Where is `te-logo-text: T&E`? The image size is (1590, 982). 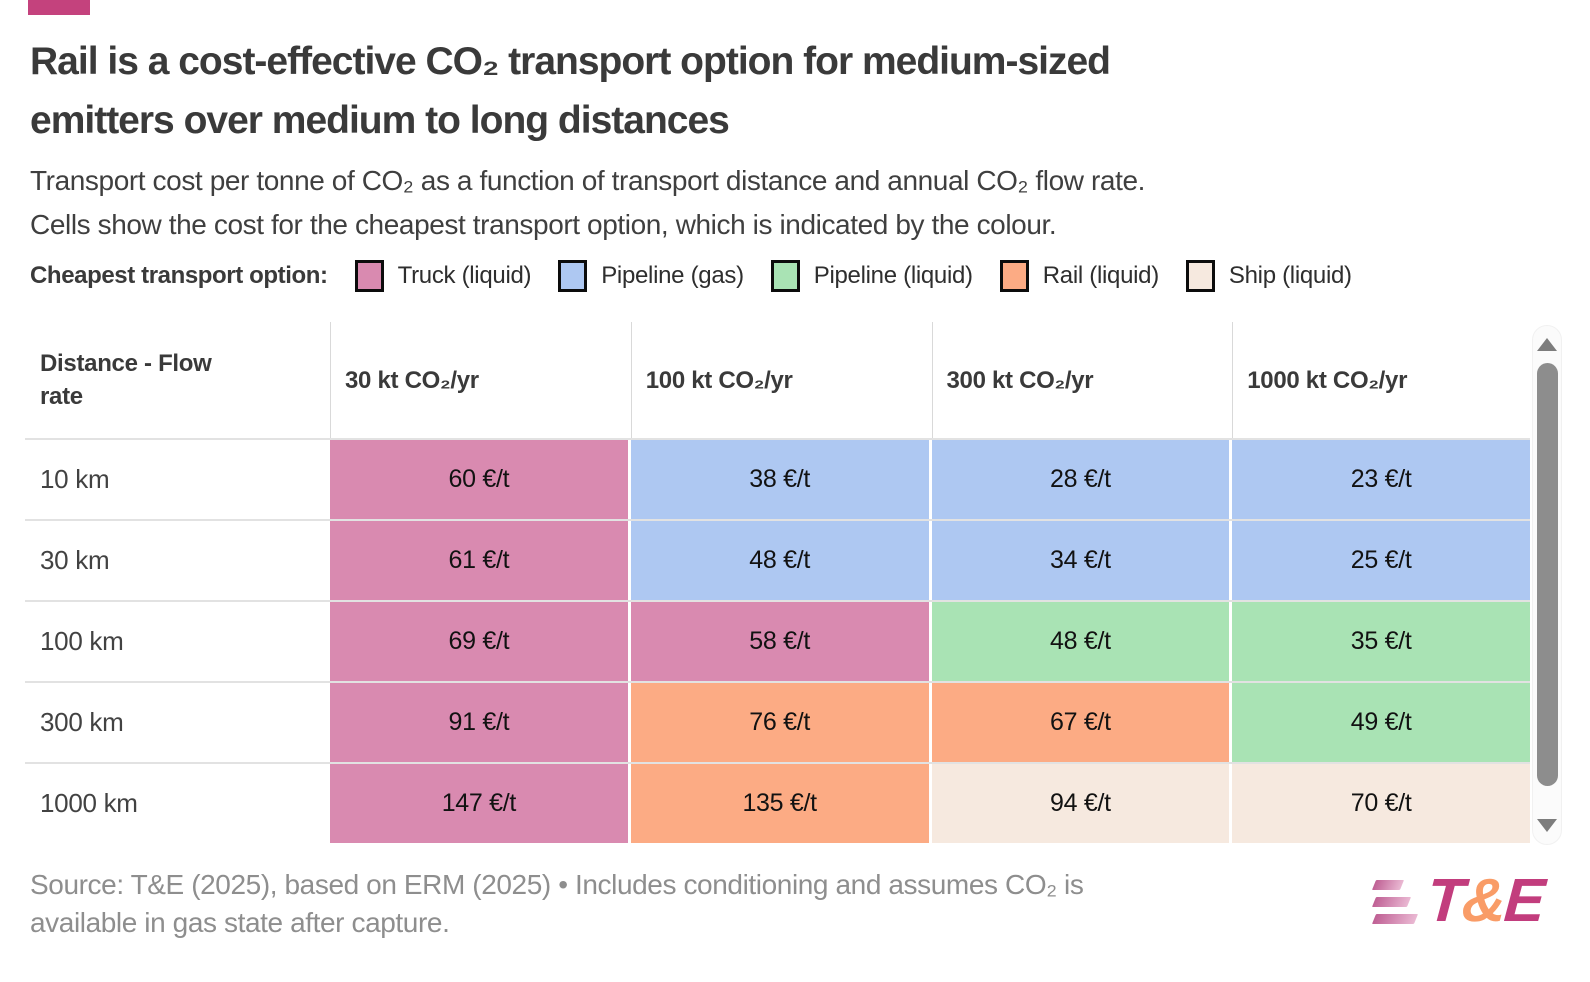
te-logo-text: T&E is located at coordinates (1485, 899).